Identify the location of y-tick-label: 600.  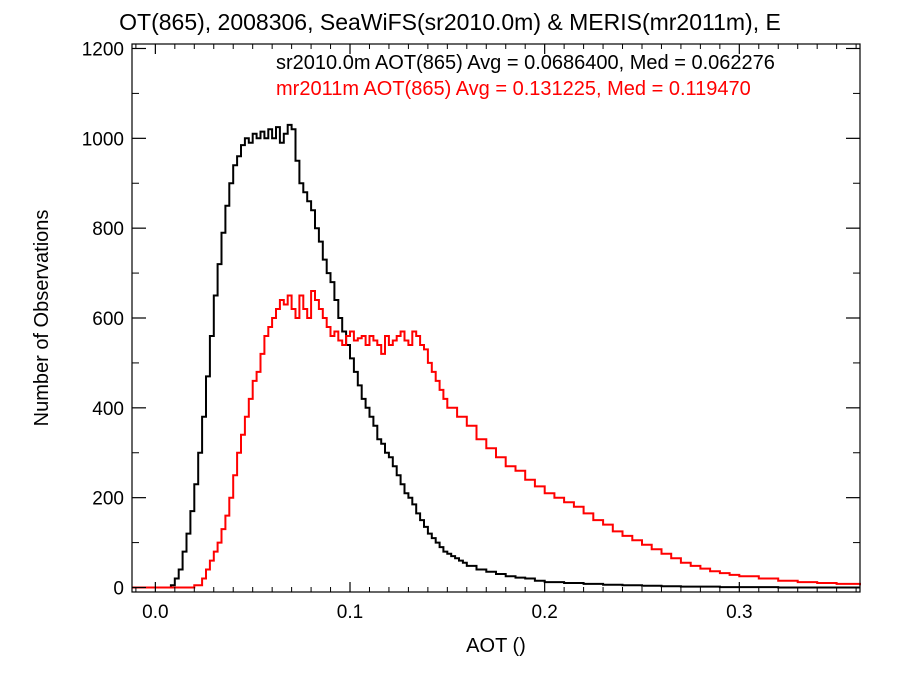
(108, 319).